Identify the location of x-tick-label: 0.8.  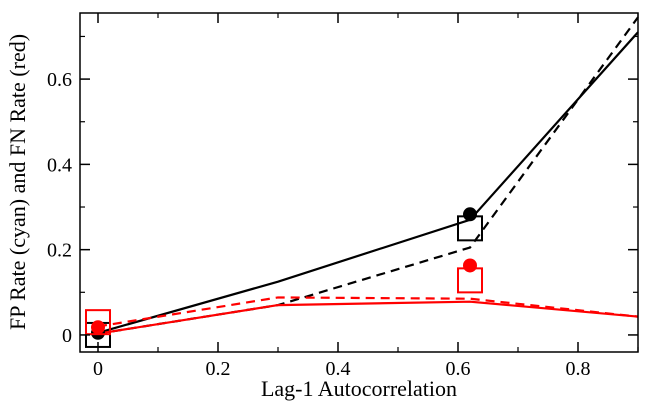
(578, 369).